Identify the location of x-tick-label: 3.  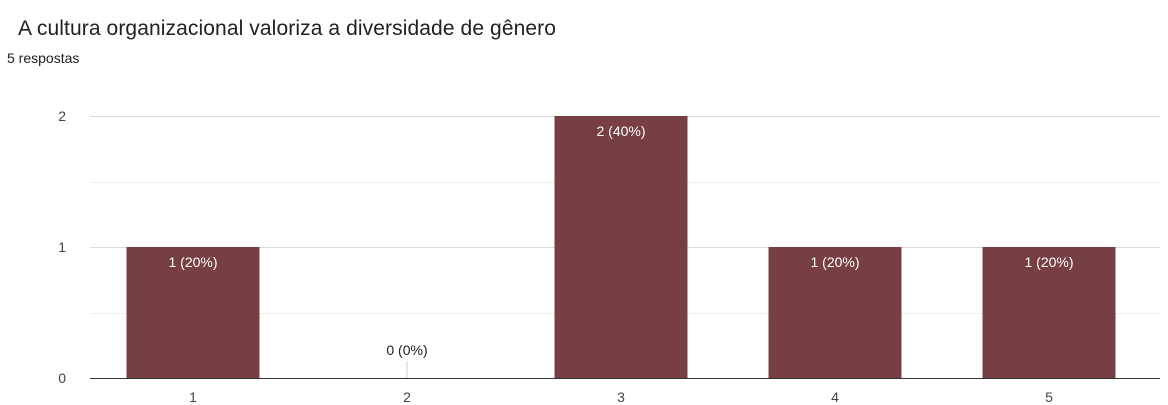
(621, 397).